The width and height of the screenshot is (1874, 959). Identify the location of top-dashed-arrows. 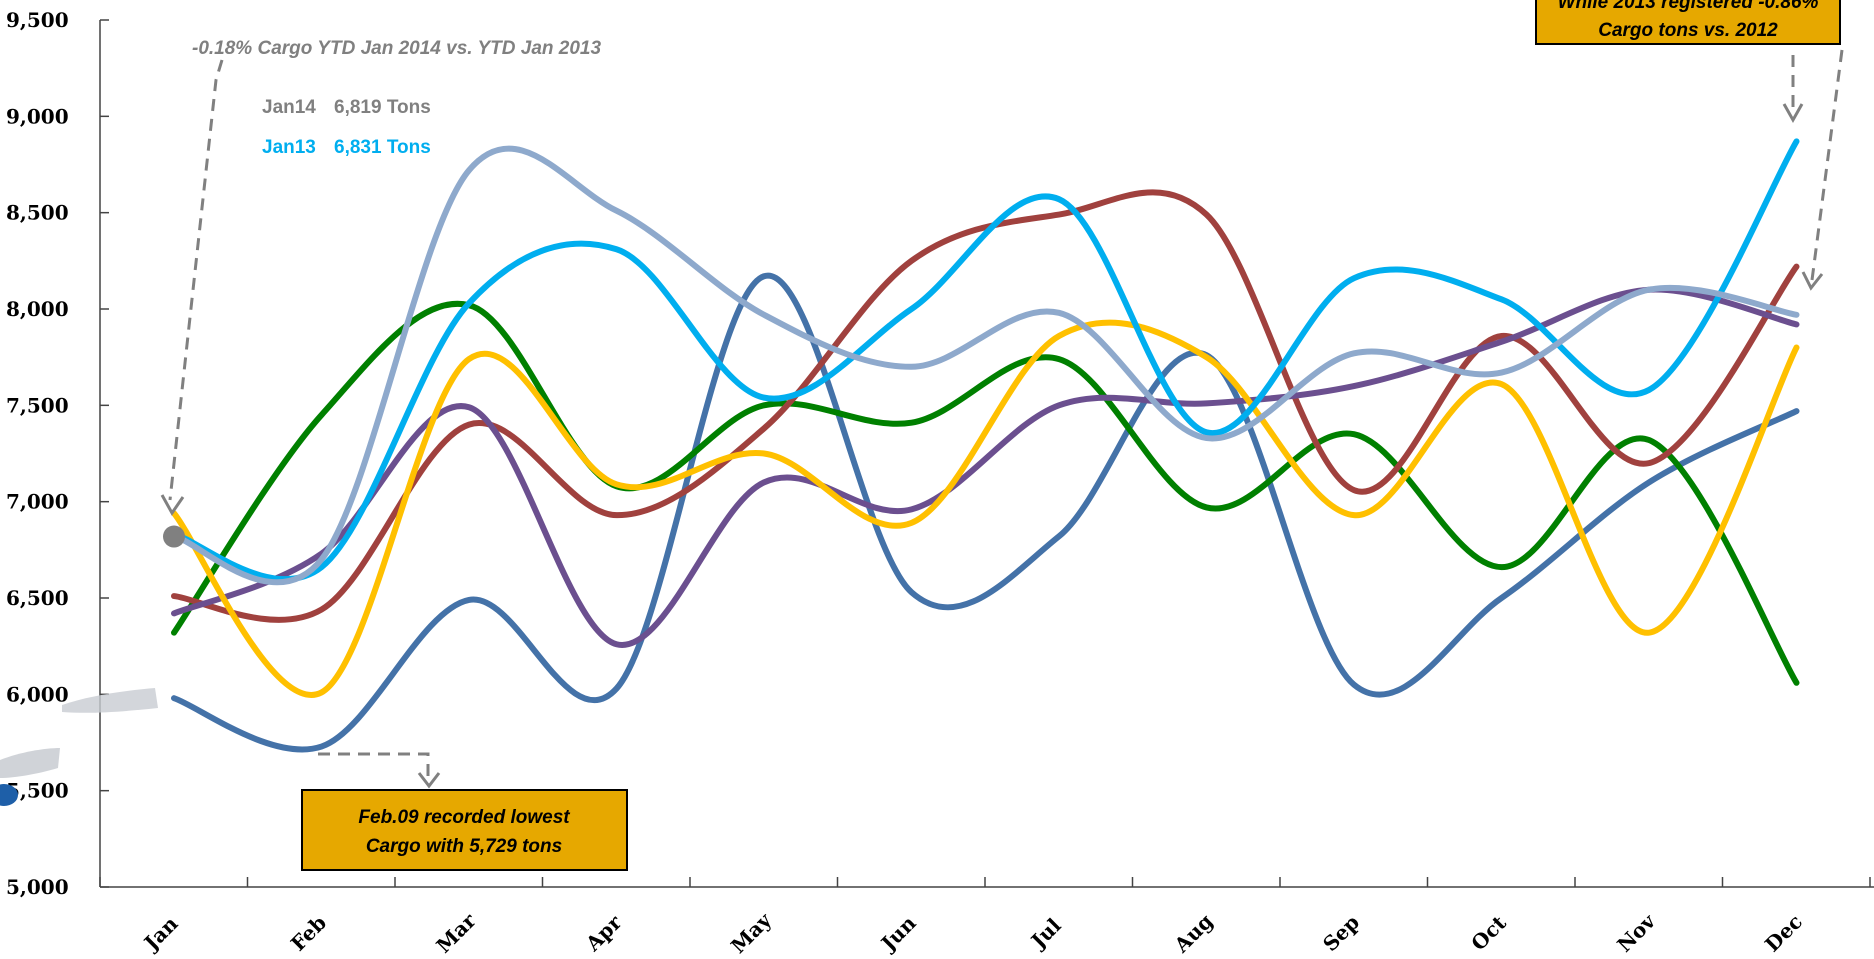
(1813, 170).